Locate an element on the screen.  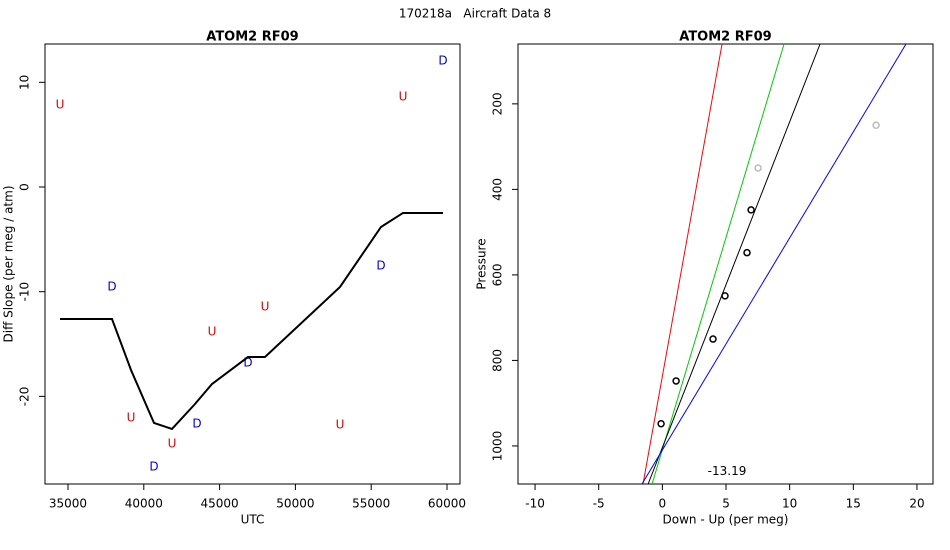
y-axis-label: Pressure is located at coordinates (482, 263).